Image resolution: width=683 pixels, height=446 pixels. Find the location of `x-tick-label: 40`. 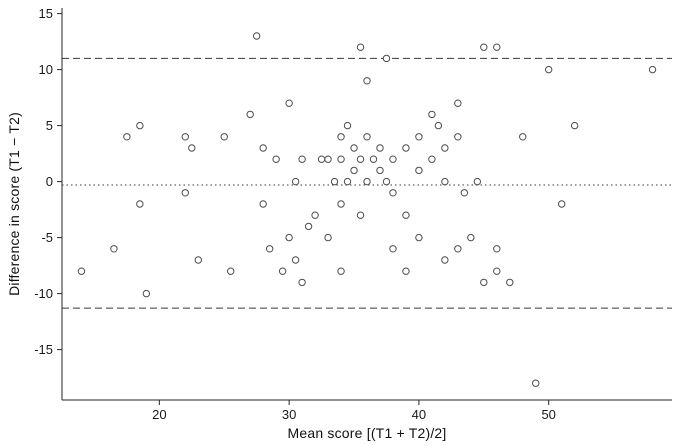

x-tick-label: 40 is located at coordinates (419, 414).